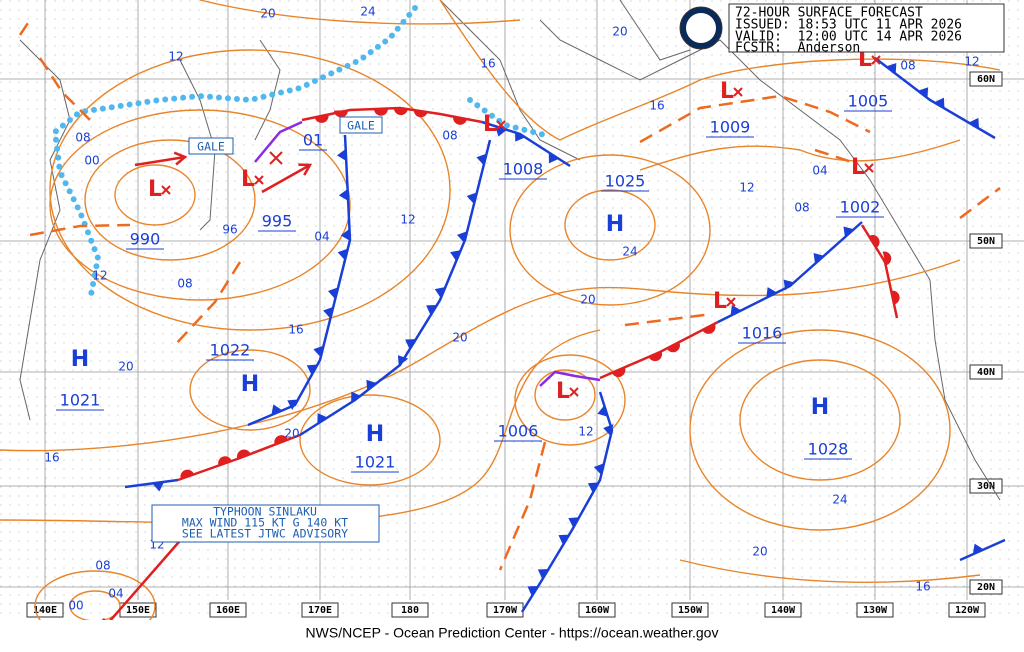  Describe the element at coordinates (410, 610) in the screenshot. I see `lon-label: 180` at that location.